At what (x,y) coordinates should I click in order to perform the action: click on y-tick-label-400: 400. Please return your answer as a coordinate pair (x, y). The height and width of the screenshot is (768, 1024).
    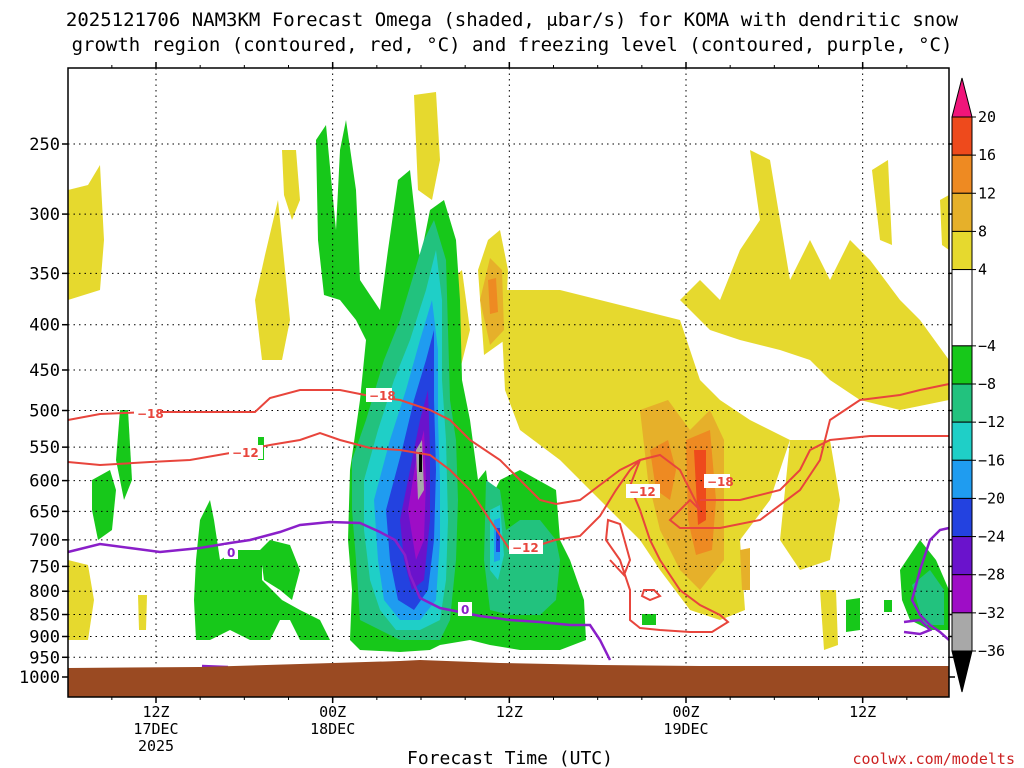
    Looking at the image, I should click on (44, 326).